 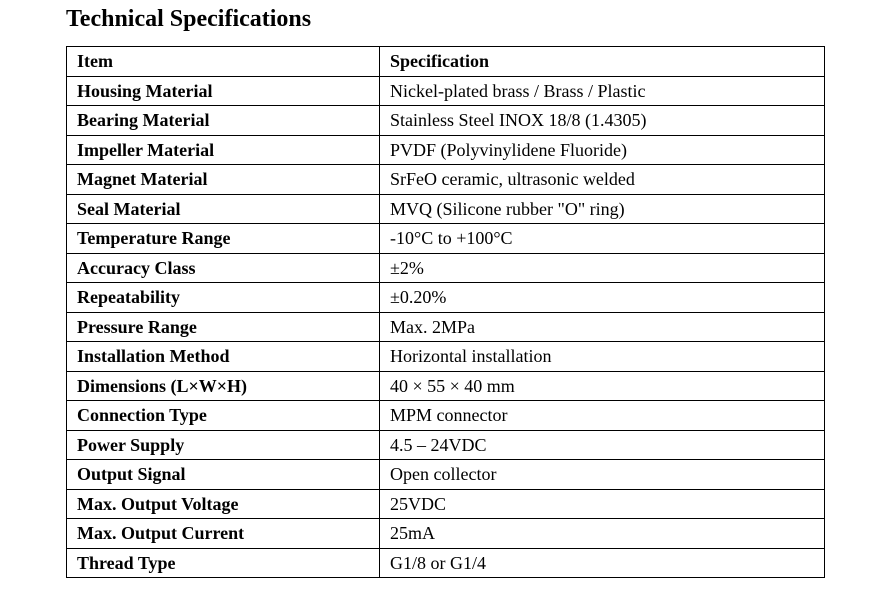 I want to click on page-title: Technical Specifications, so click(x=189, y=19).